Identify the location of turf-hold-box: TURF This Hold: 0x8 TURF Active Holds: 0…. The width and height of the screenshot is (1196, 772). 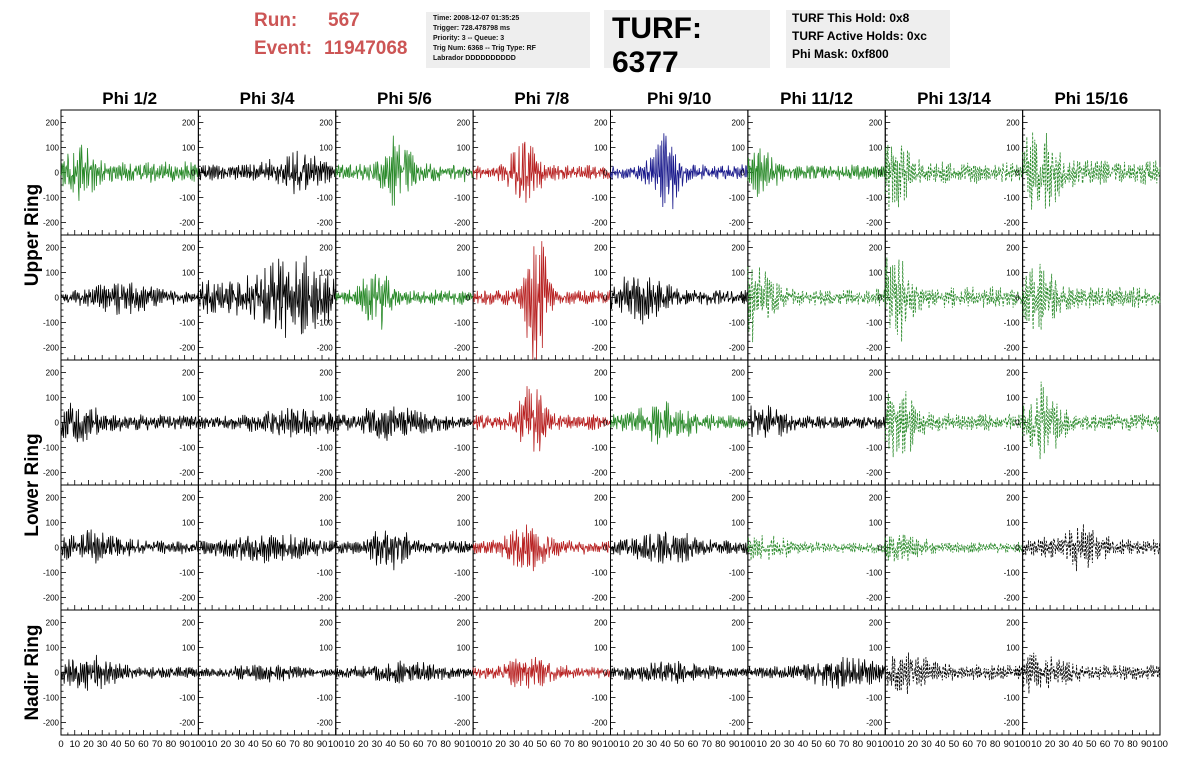
(868, 39).